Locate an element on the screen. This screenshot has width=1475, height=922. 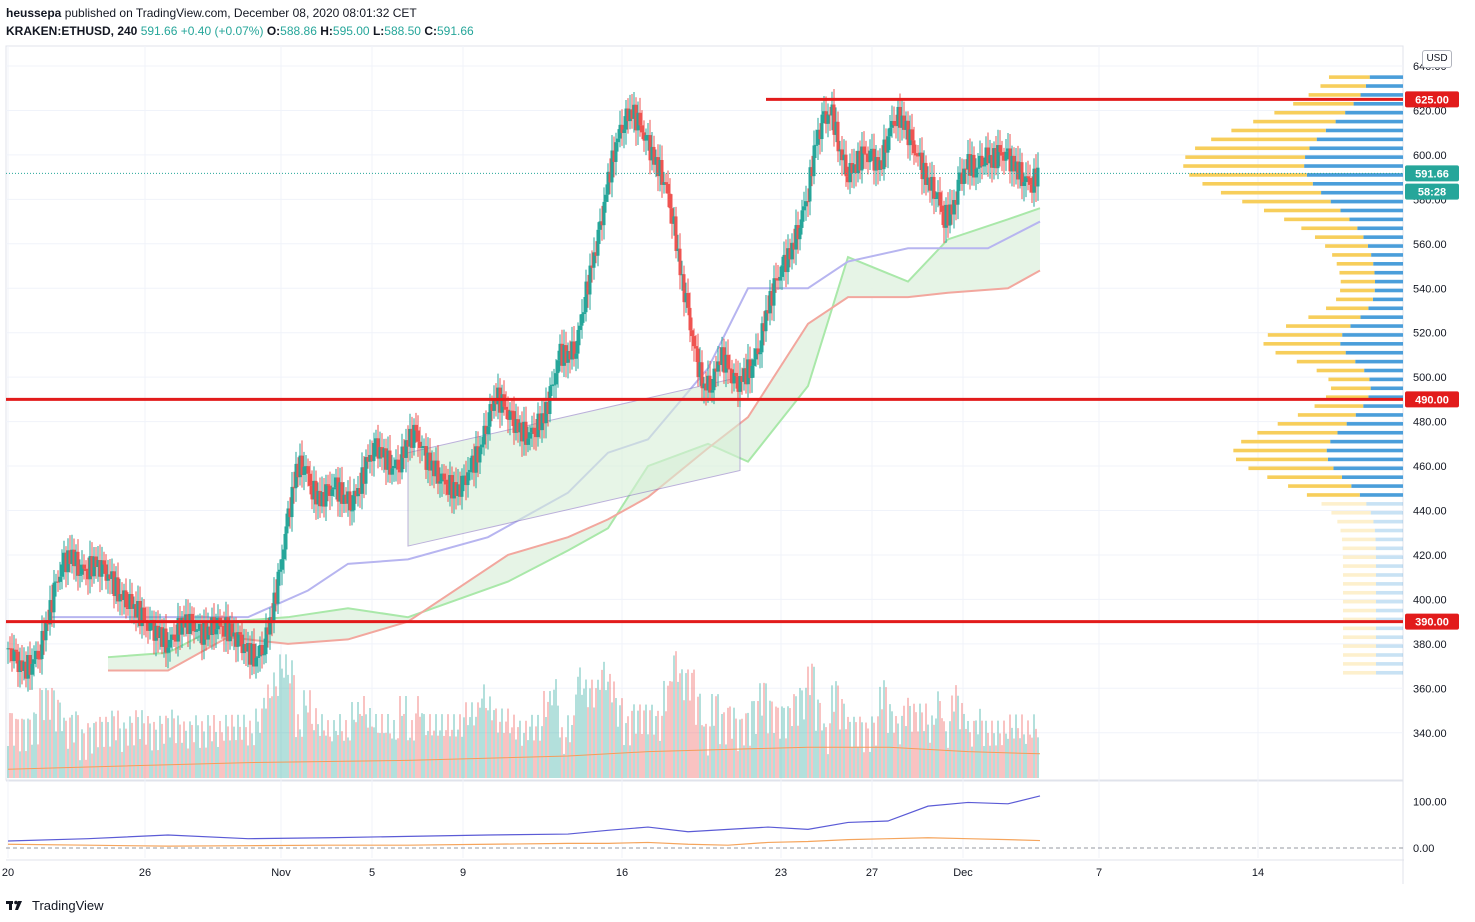
tradingview-brand: TradingView is located at coordinates (68, 905).